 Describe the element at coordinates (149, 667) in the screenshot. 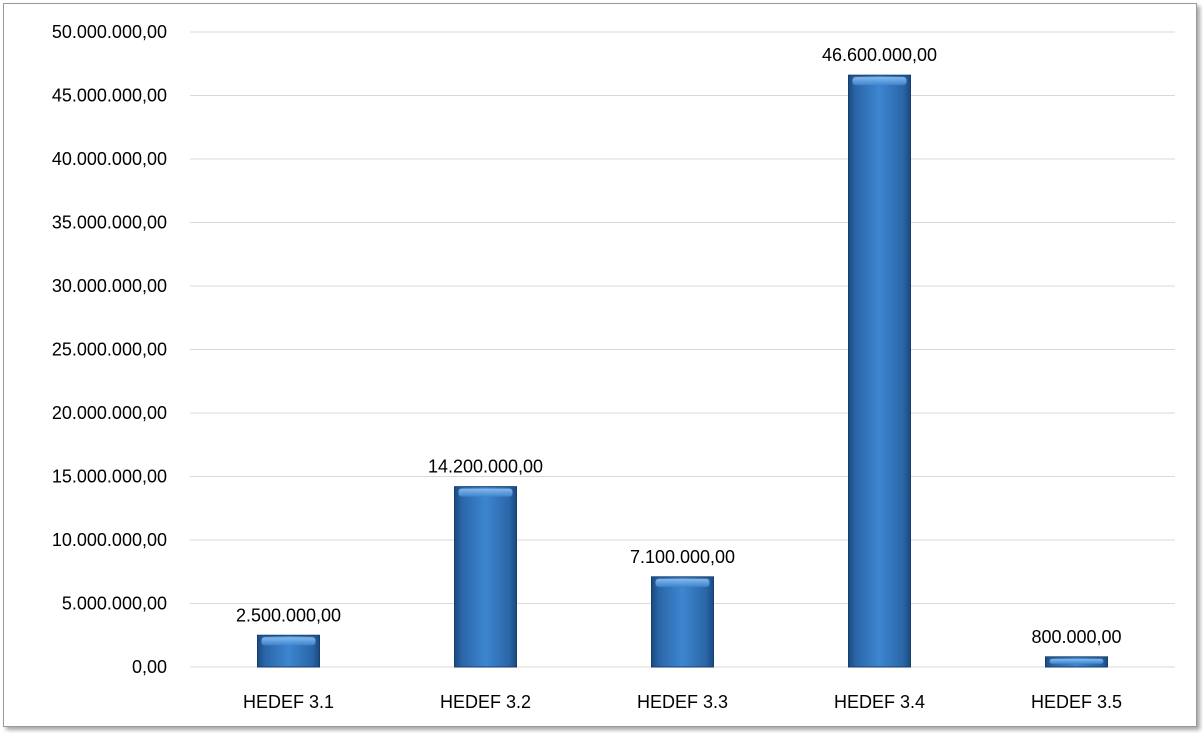

I see `y-tick-label: 0,00` at that location.